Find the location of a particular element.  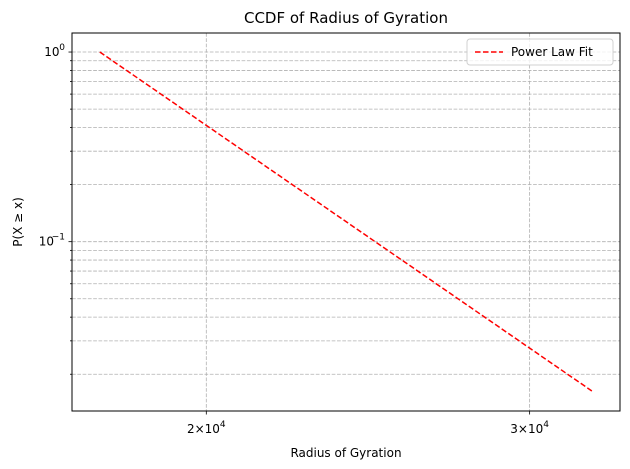

x-tick-label: 3×10⁴ is located at coordinates (529, 428).